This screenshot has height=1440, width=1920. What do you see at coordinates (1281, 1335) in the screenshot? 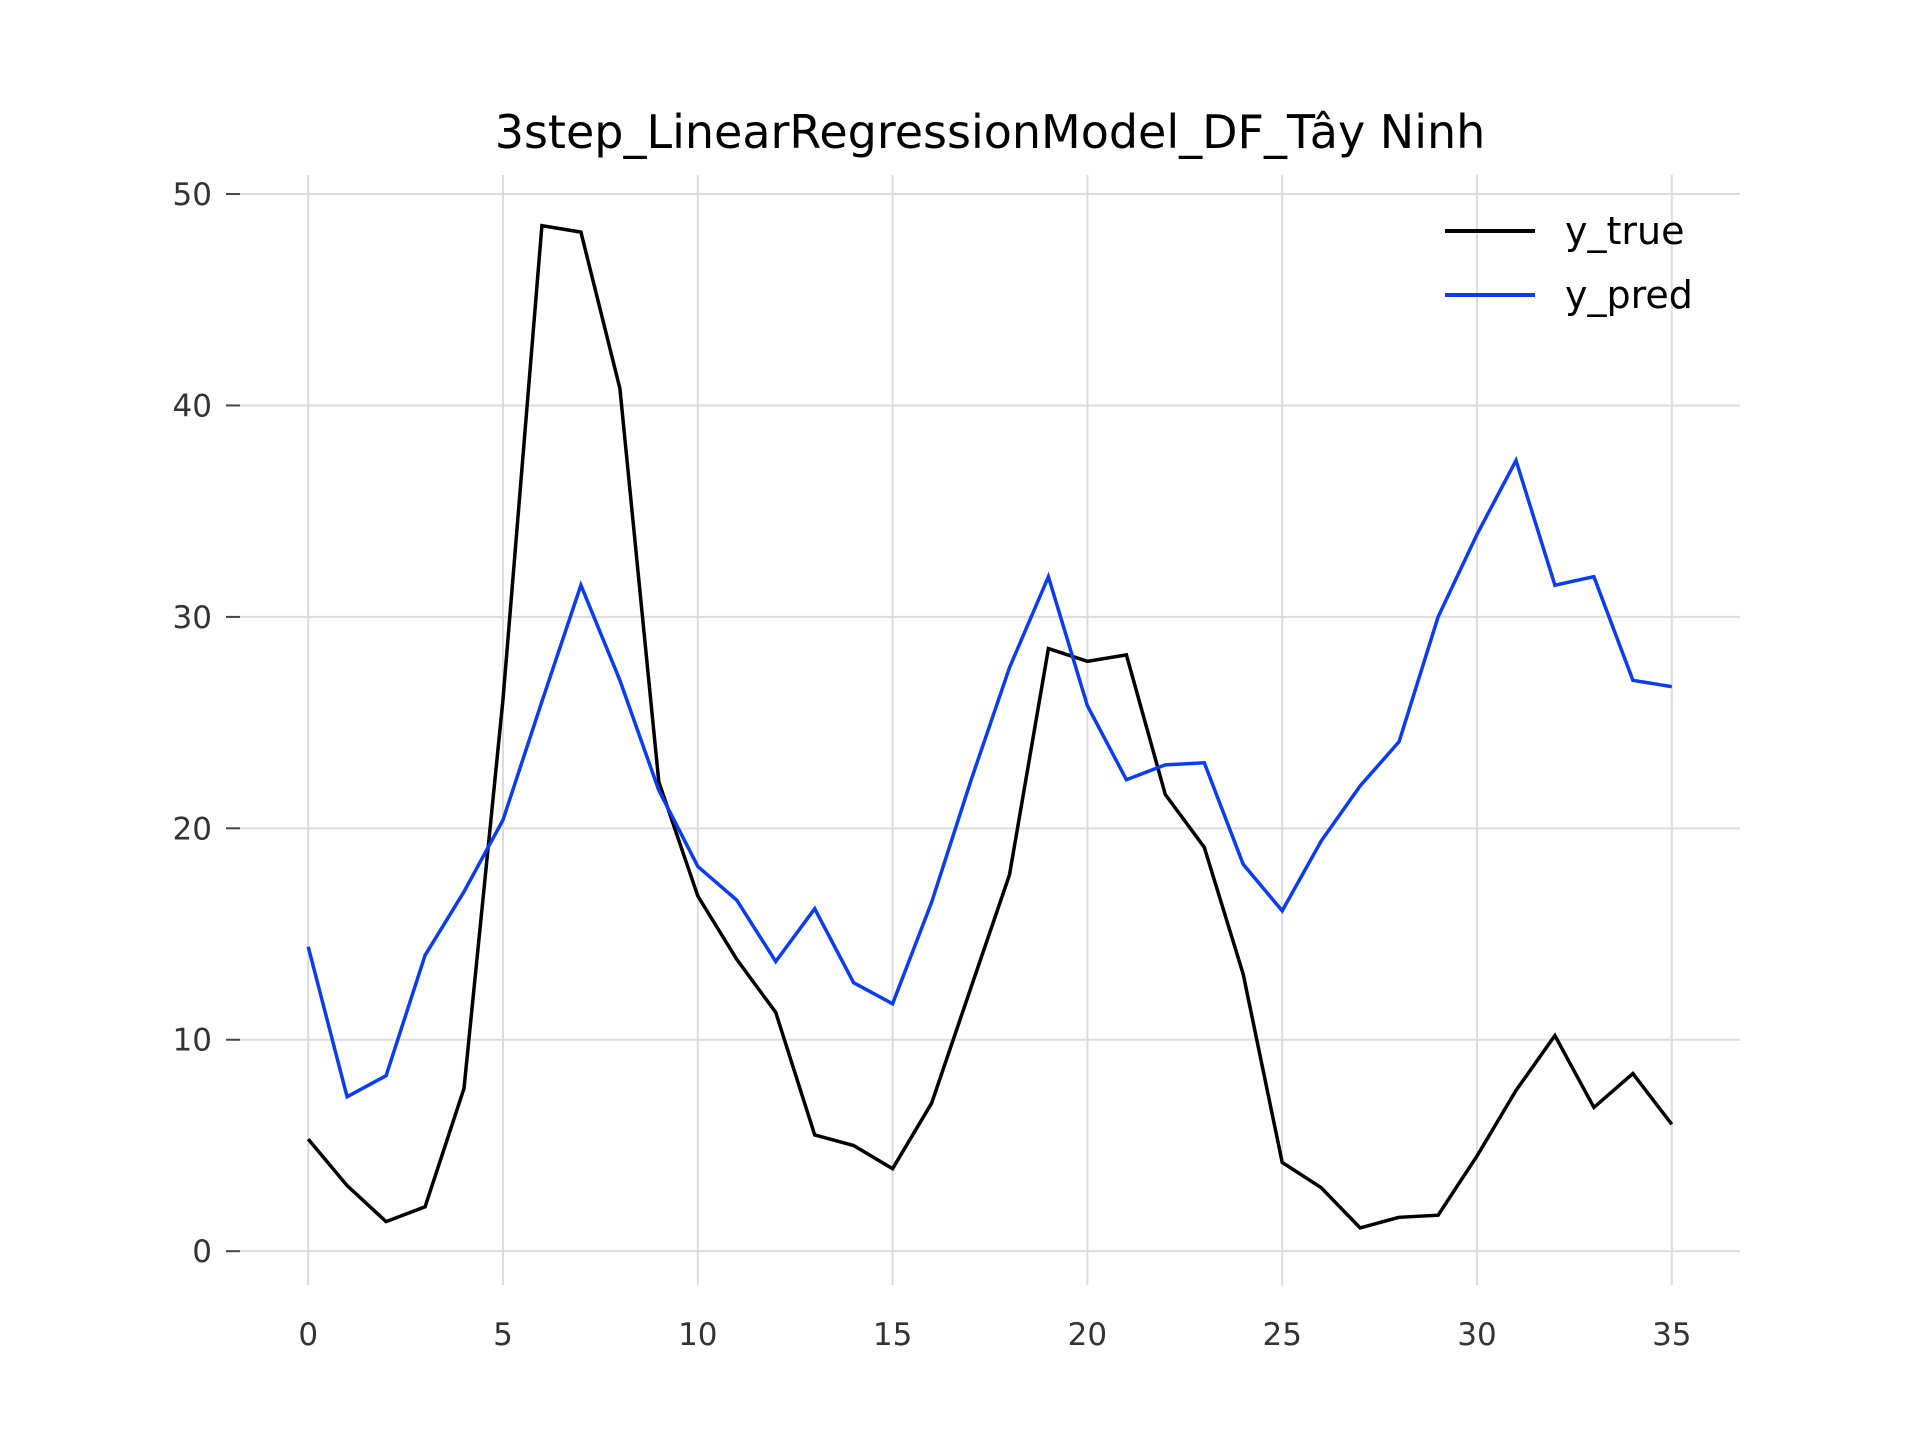
I see `x-tick-label: 25` at bounding box center [1281, 1335].